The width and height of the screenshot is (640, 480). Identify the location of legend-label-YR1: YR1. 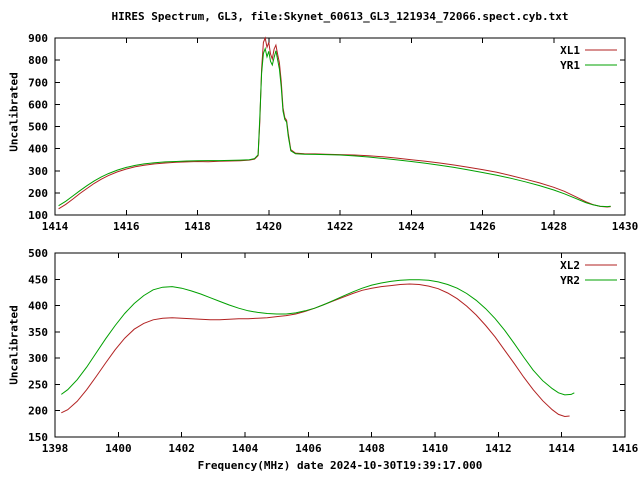
(570, 65).